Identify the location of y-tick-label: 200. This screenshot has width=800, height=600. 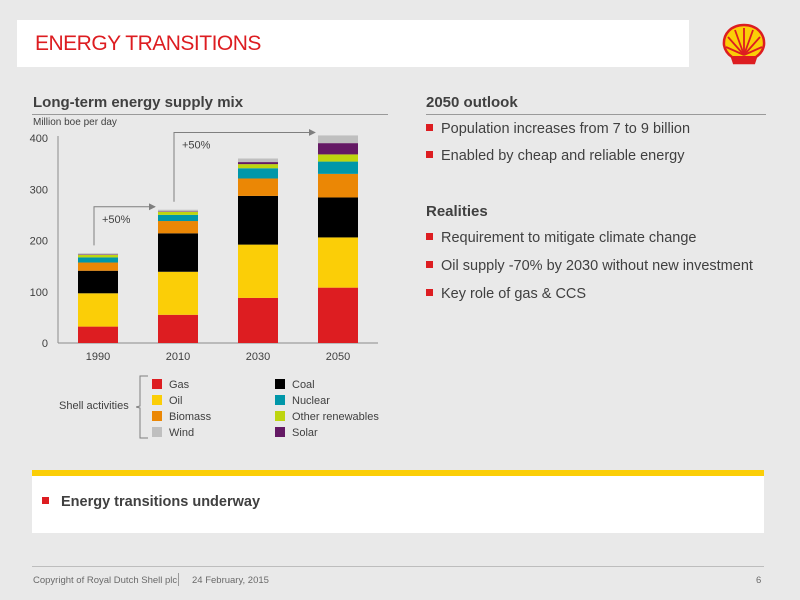
(39, 242).